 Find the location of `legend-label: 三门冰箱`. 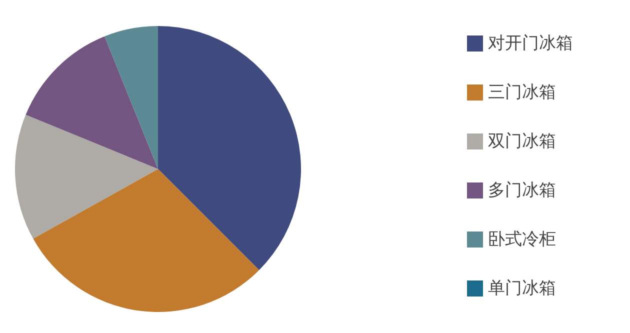

legend-label: 三门冰箱 is located at coordinates (522, 92).